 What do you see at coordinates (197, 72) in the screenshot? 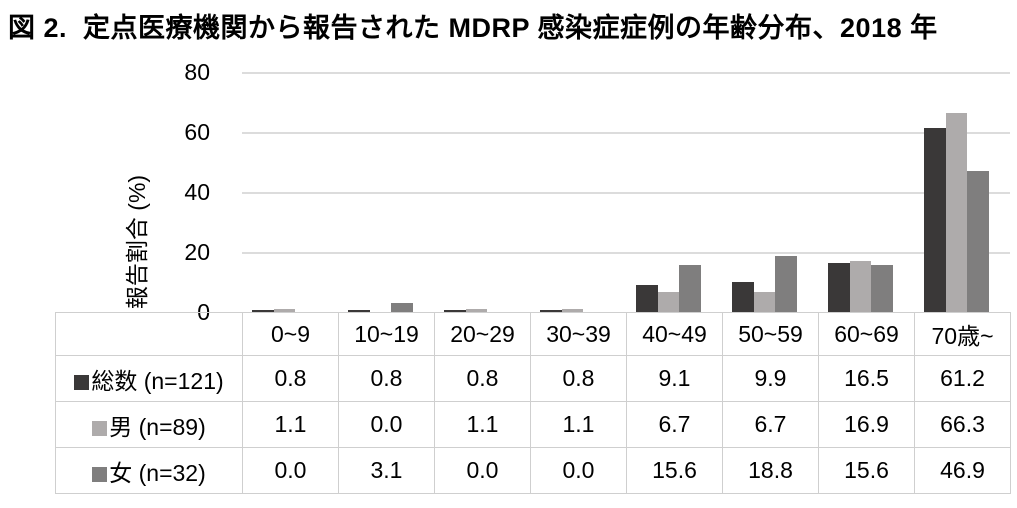
I see `y-tick-label: 80` at bounding box center [197, 72].